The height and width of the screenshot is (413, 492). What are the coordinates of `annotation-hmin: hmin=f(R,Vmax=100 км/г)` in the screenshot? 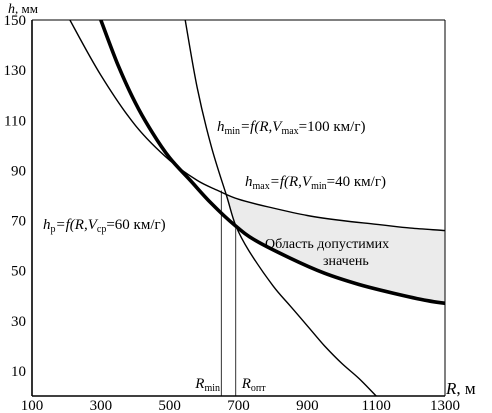 It's located at (291, 128).